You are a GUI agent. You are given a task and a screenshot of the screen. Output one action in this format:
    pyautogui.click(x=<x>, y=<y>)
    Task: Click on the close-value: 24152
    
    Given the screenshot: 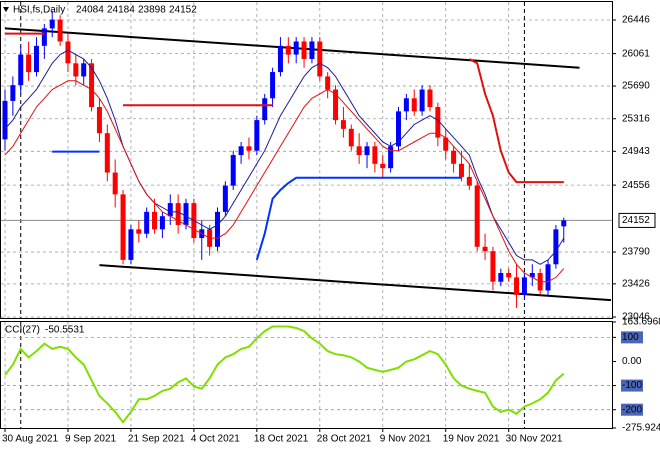 What is the action you would take?
    pyautogui.click(x=183, y=10)
    